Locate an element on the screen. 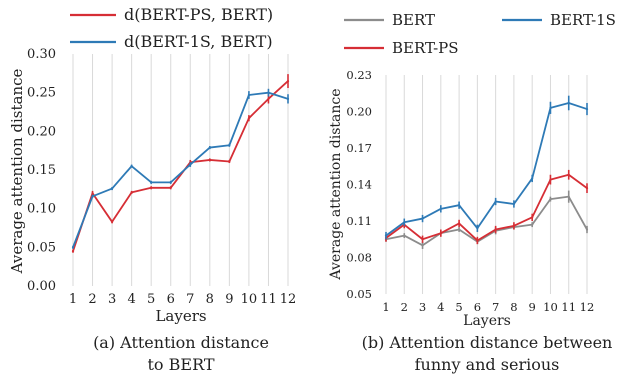  y-tick-label: 0.30 is located at coordinates (41, 54).